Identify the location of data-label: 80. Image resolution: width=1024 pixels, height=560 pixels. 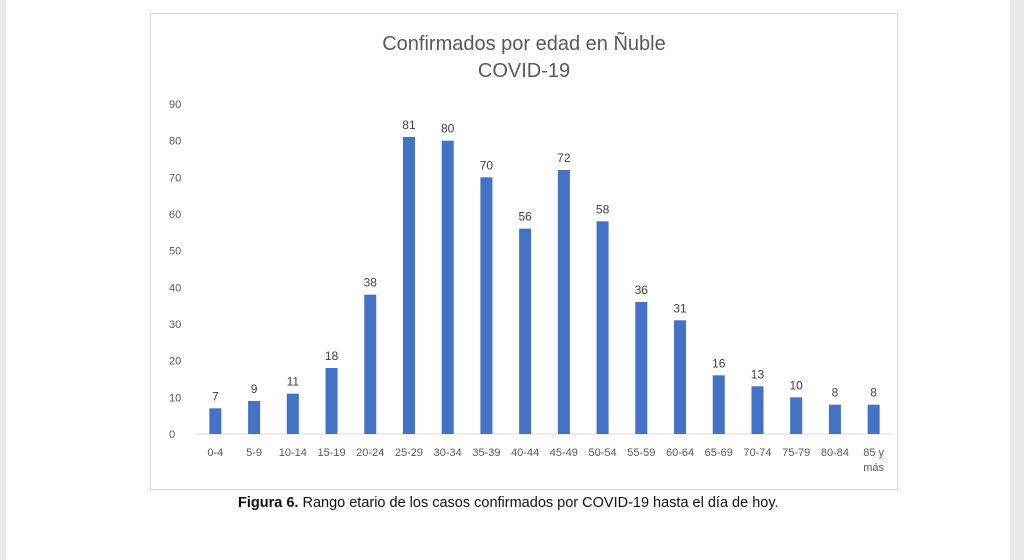
(448, 129).